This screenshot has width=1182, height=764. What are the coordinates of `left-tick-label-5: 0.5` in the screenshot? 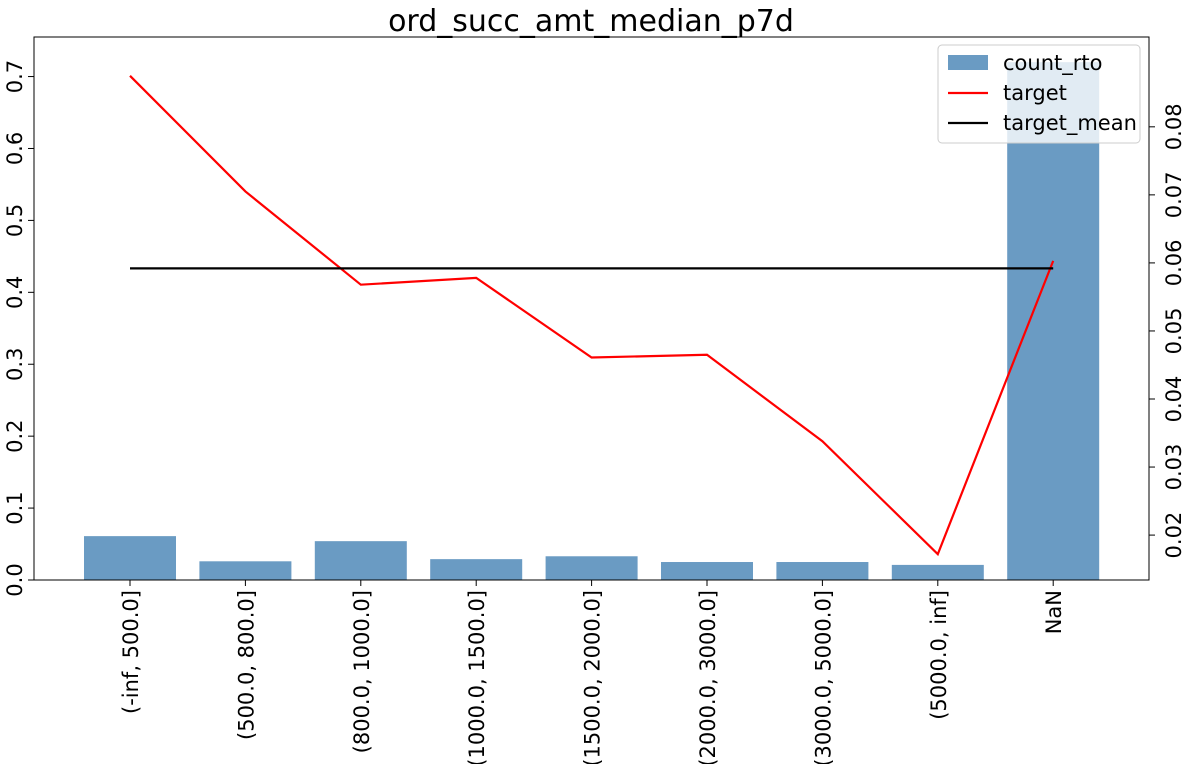 It's located at (15, 220).